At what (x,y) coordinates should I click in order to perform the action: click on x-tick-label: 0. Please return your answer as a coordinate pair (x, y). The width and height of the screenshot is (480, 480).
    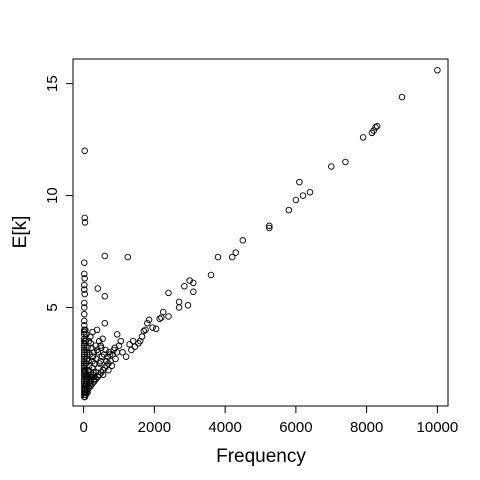
    Looking at the image, I should click on (83, 427).